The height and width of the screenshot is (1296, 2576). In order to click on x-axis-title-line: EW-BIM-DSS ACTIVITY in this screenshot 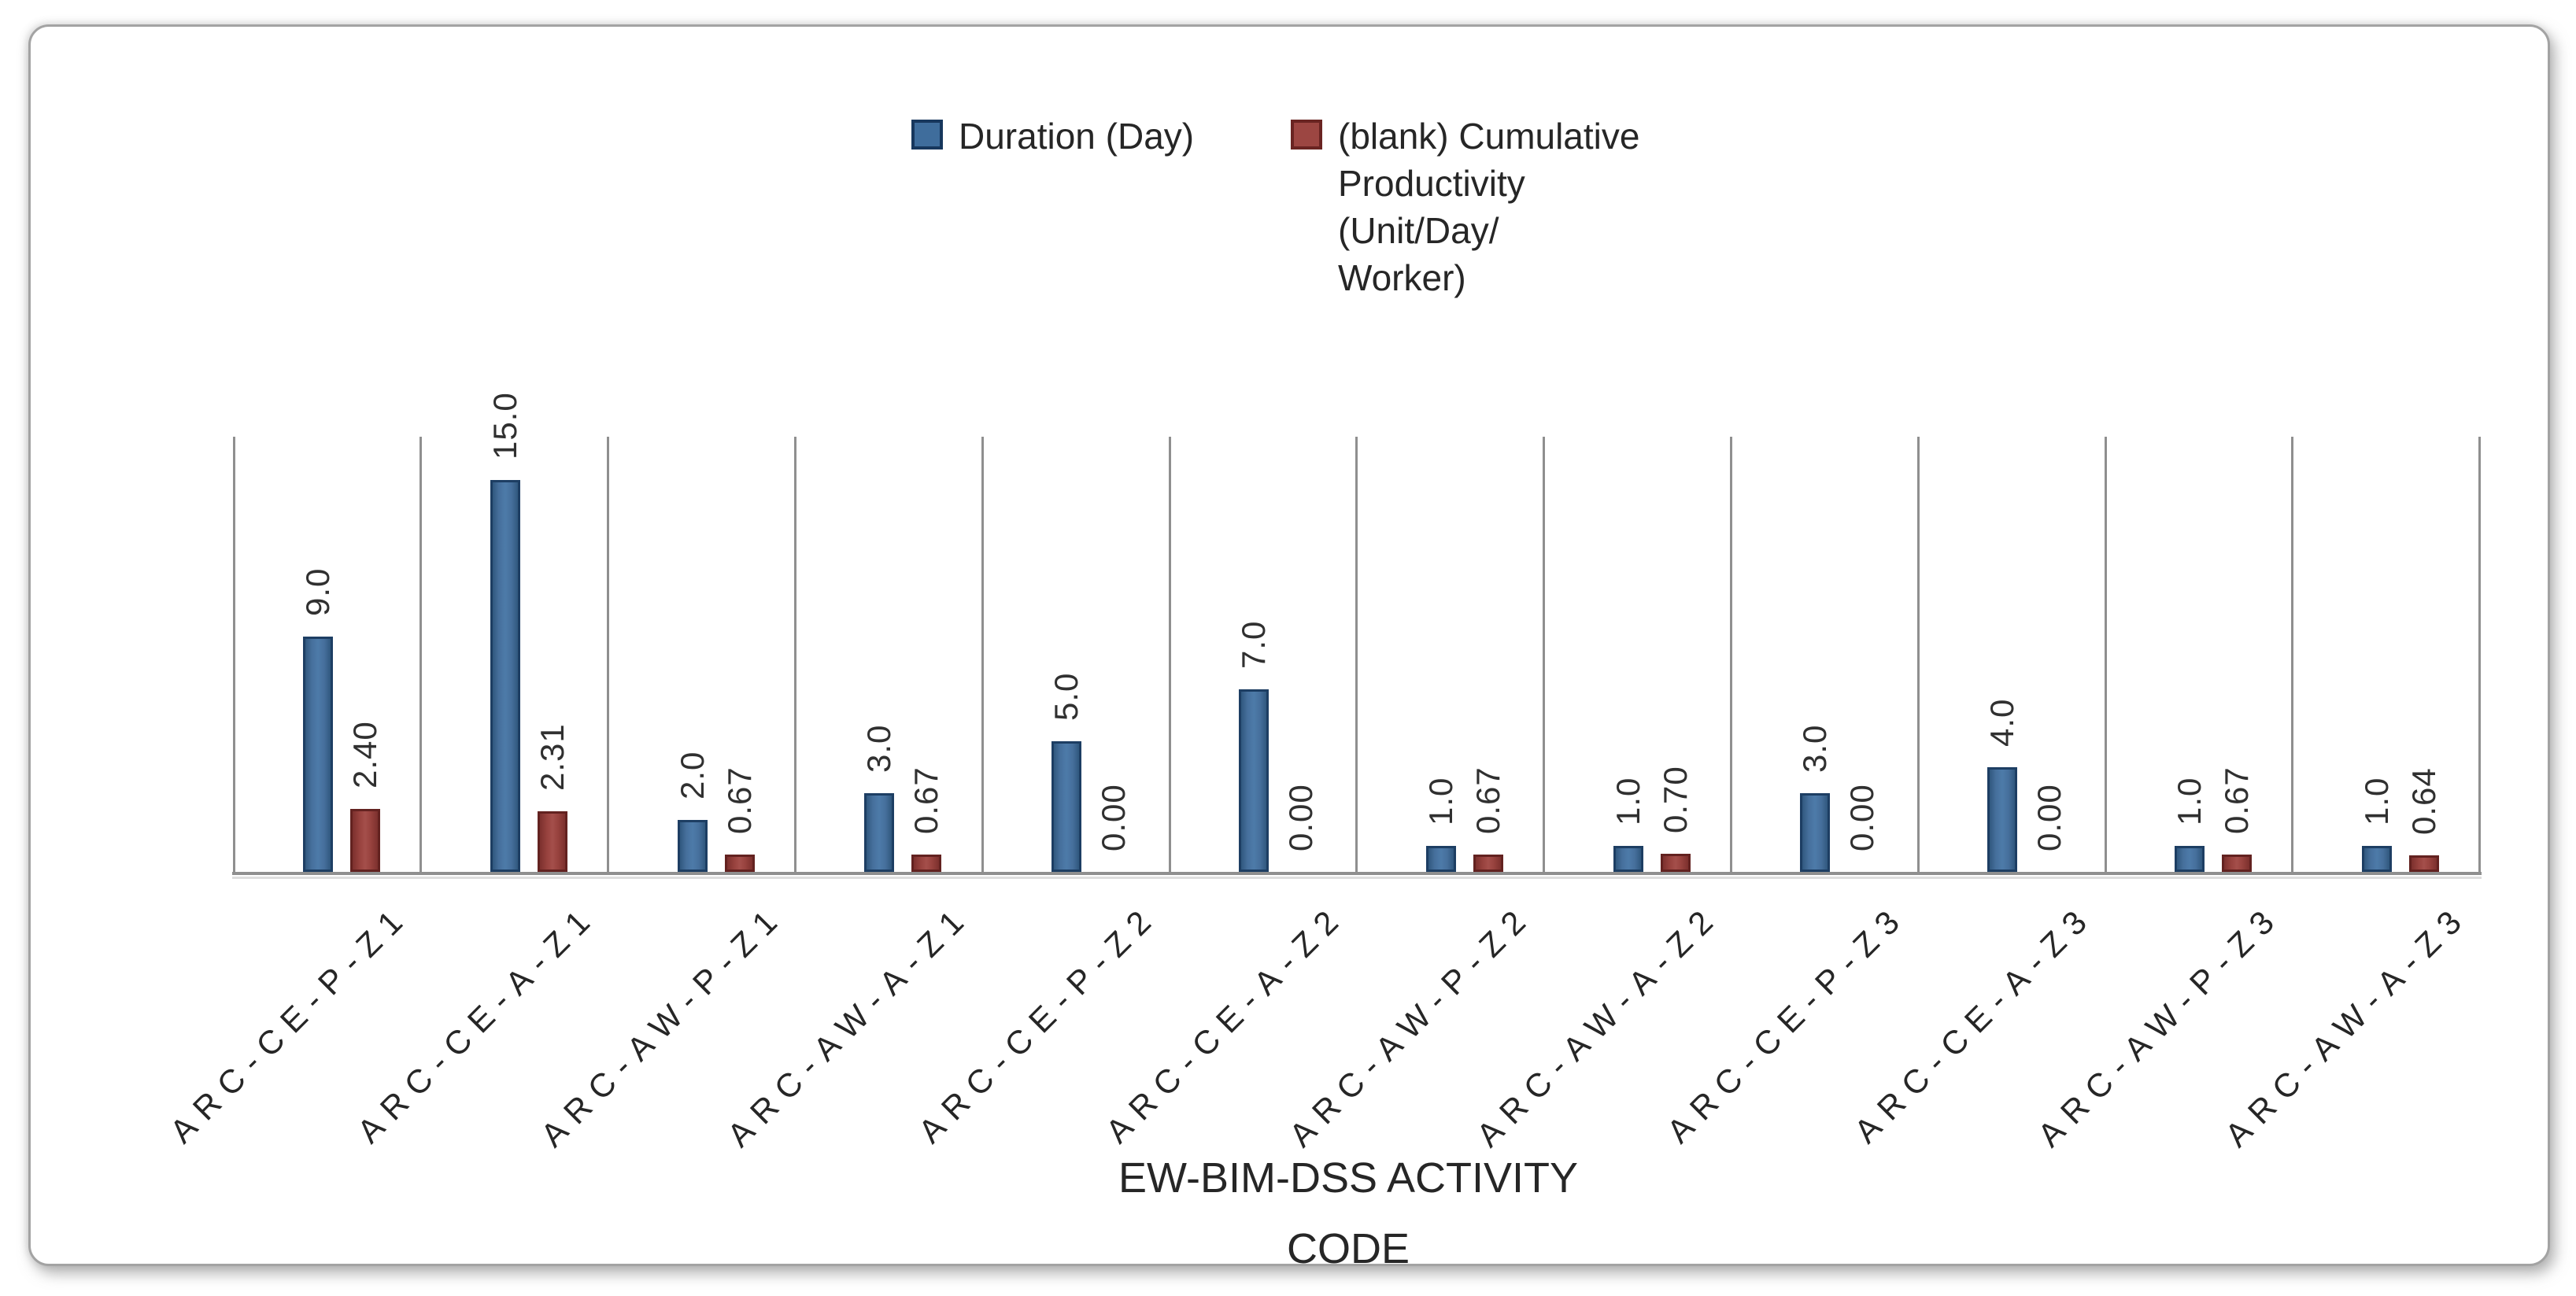, I will do `click(1348, 1178)`.